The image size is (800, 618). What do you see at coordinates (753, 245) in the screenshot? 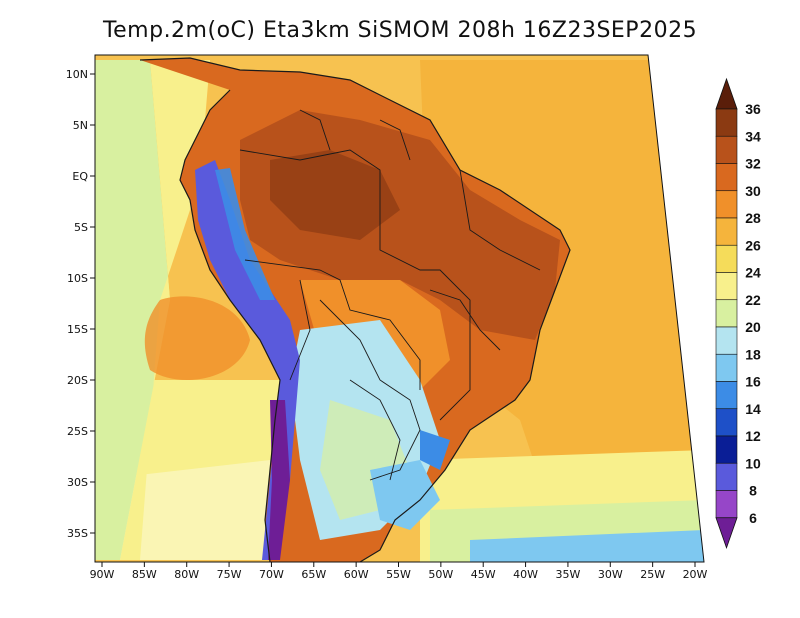
I see `colorbar-label: 26` at bounding box center [753, 245].